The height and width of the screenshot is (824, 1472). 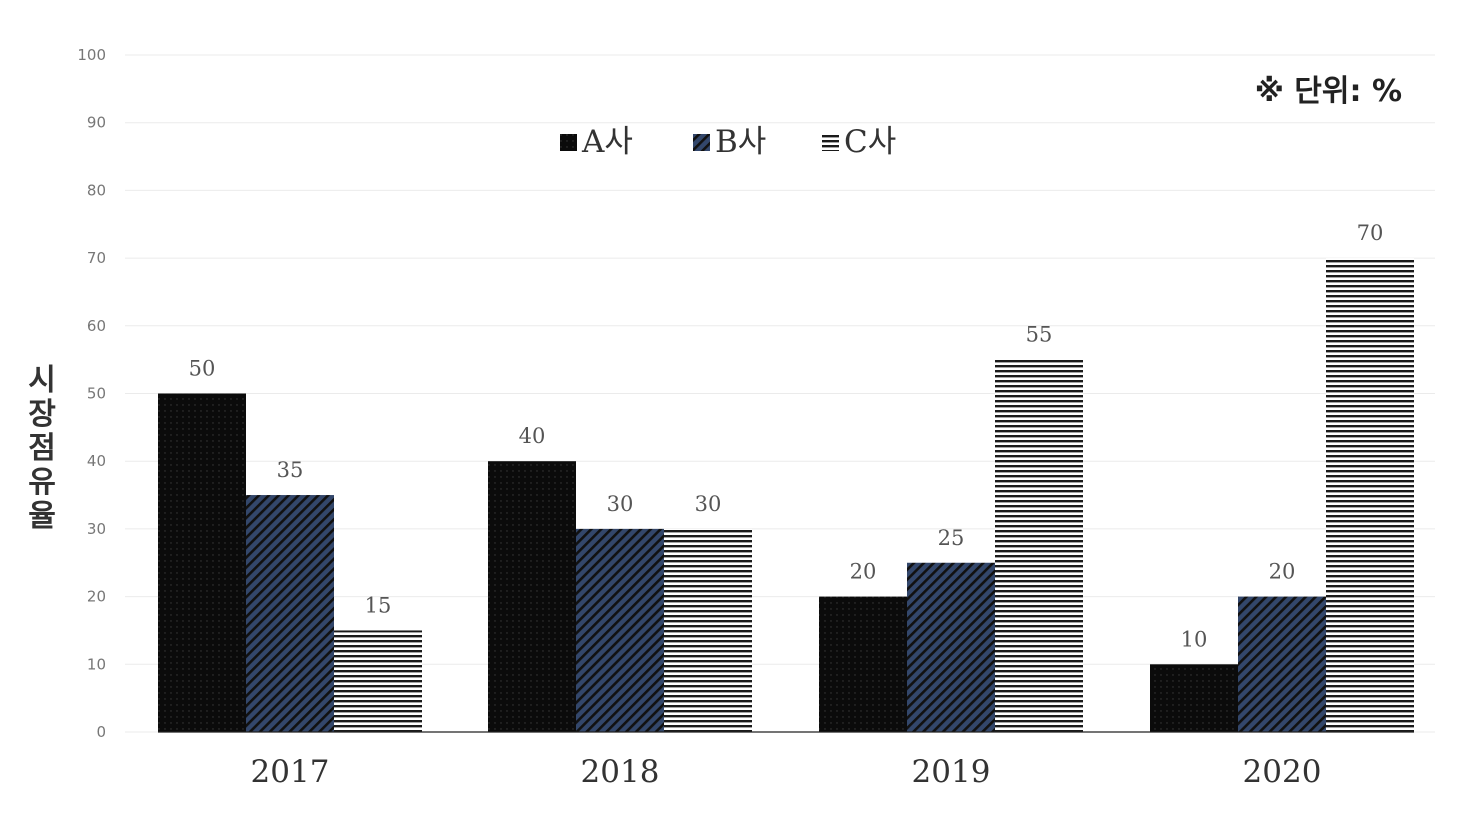 I want to click on x-tick-label: 2020, so click(x=1282, y=772).